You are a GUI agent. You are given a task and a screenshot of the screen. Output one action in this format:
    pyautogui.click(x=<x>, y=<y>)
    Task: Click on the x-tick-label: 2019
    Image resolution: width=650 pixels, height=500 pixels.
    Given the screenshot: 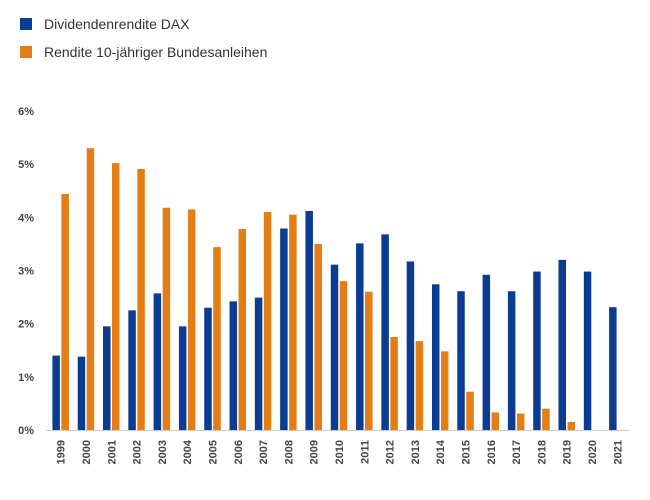 What is the action you would take?
    pyautogui.click(x=568, y=452)
    